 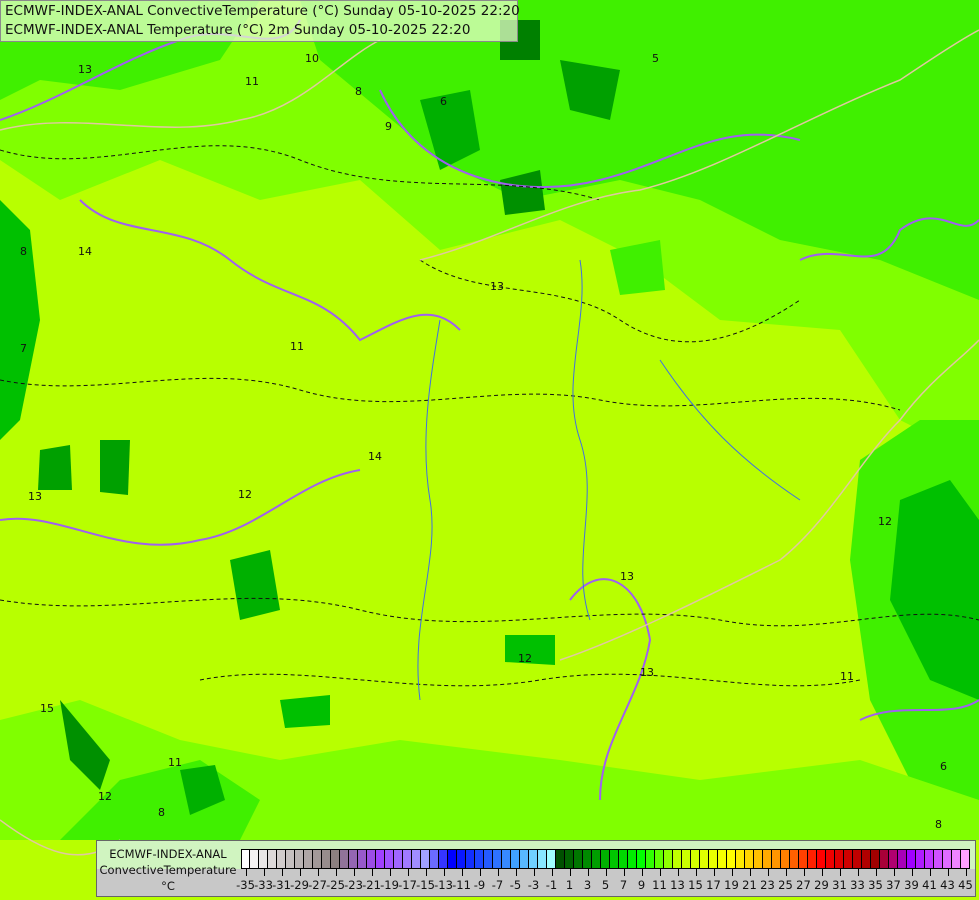 What do you see at coordinates (47, 708) in the screenshot?
I see `contour-label: 15` at bounding box center [47, 708].